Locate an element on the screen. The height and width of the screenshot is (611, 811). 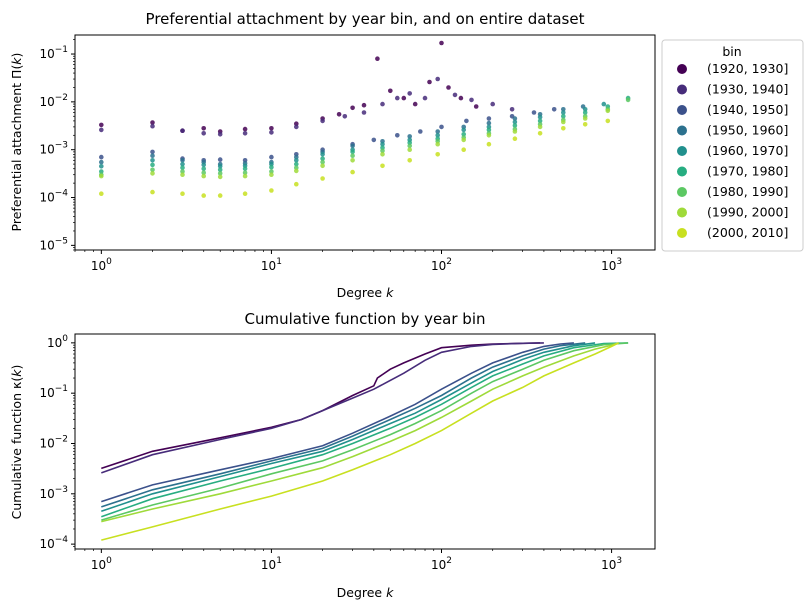
chart-title: Cumulative function by year bin is located at coordinates (364, 319).